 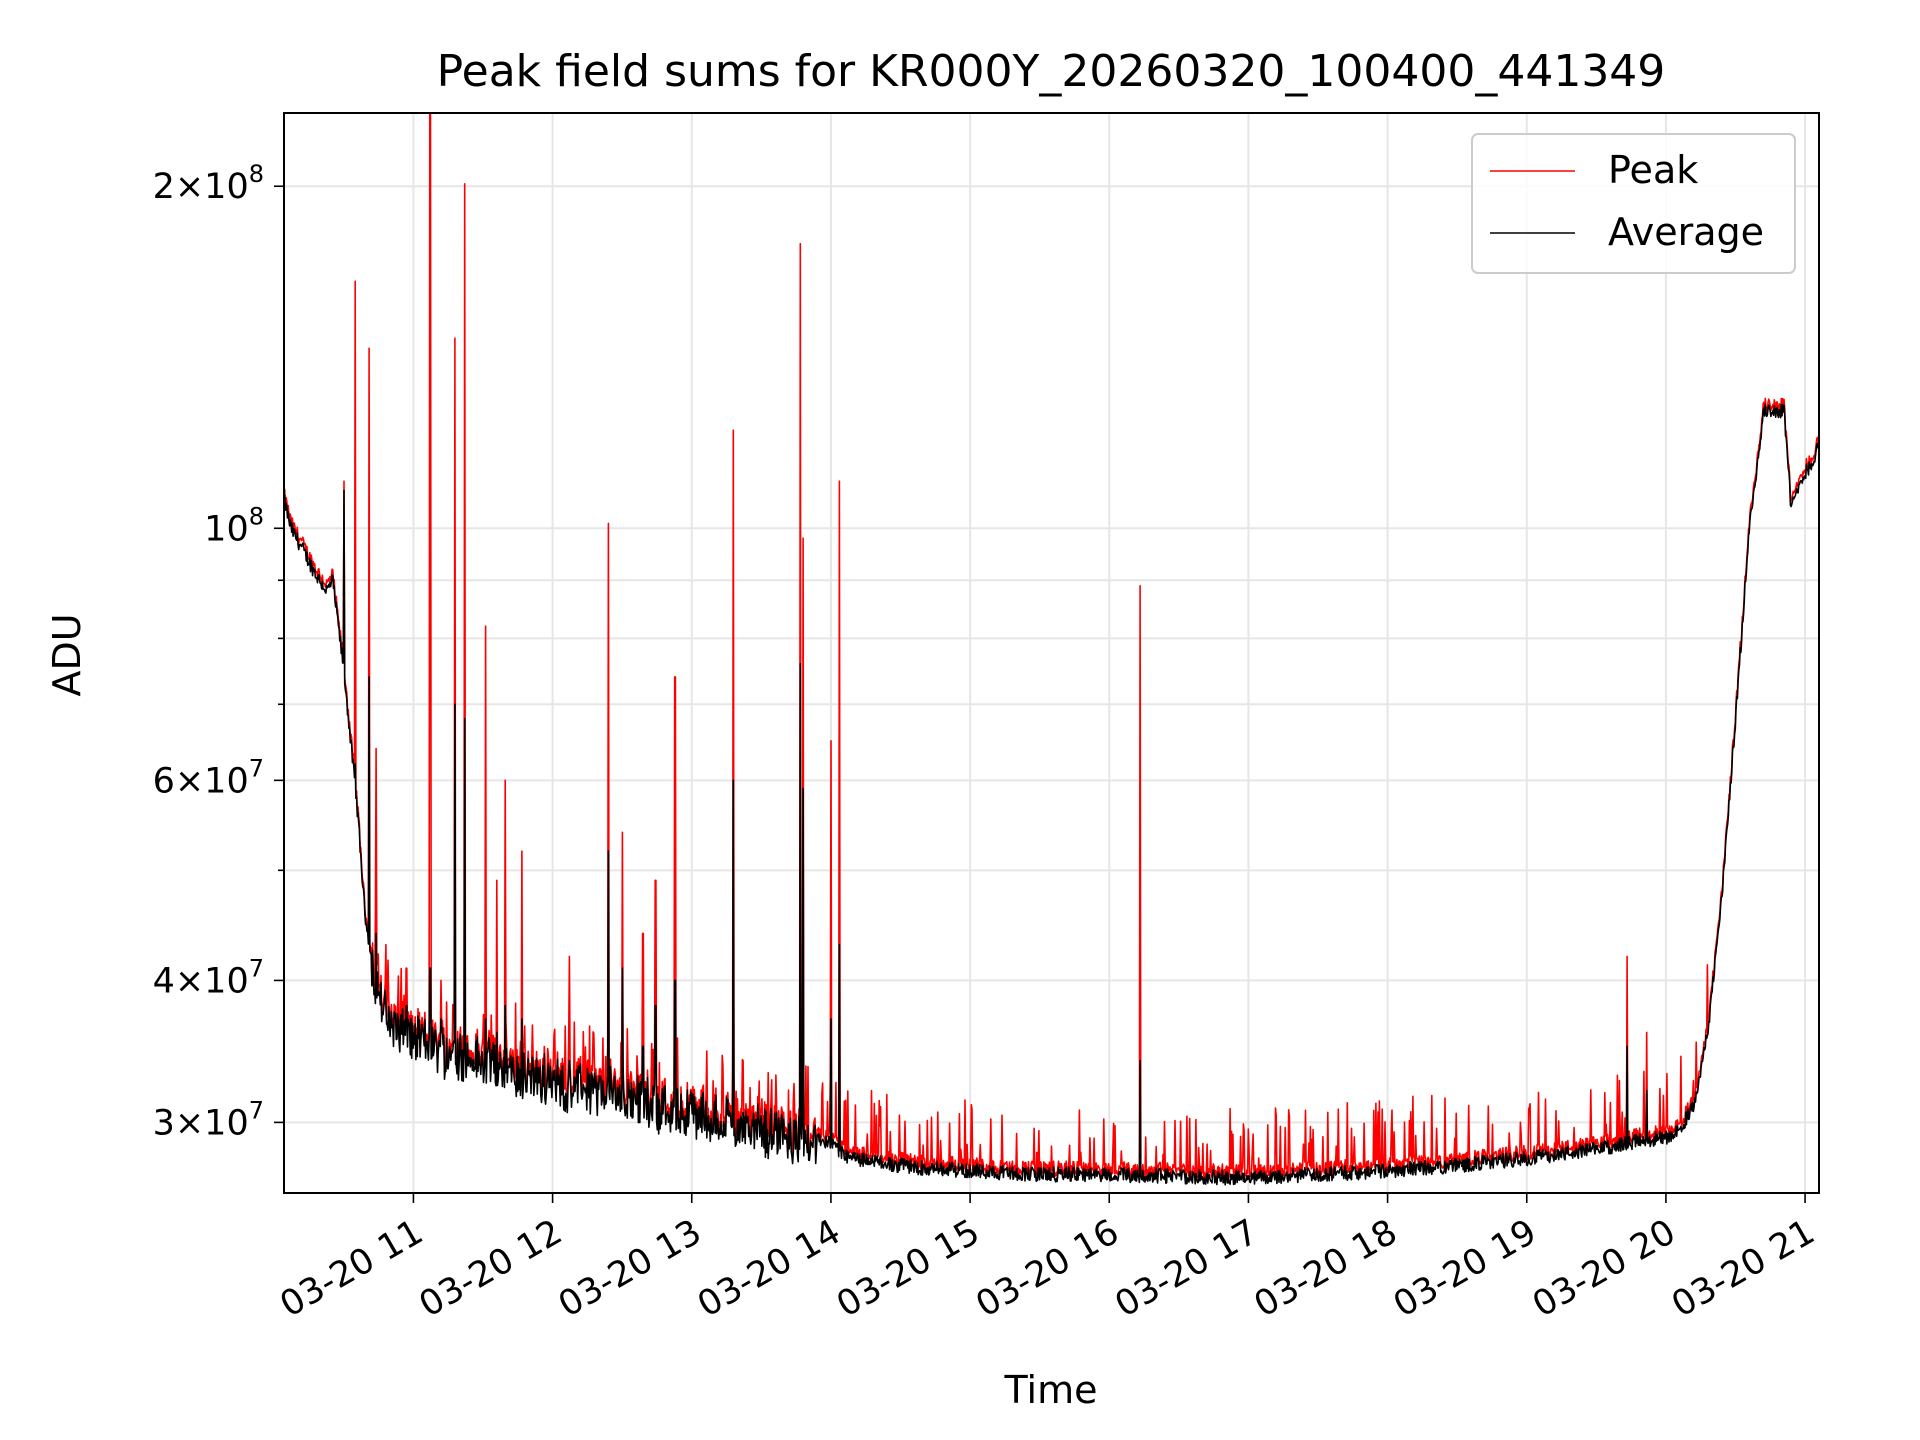 What do you see at coordinates (1187, 1268) in the screenshot?
I see `x-tick-label: 03-20 17` at bounding box center [1187, 1268].